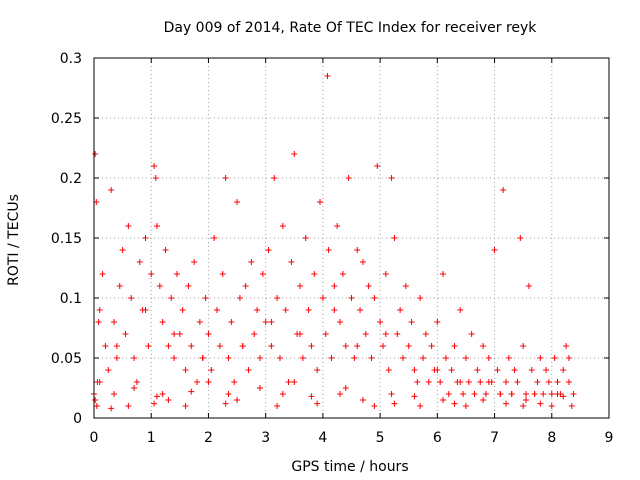 This screenshot has width=640, height=480. I want to click on y-tick-label: 0.1, so click(71, 299).